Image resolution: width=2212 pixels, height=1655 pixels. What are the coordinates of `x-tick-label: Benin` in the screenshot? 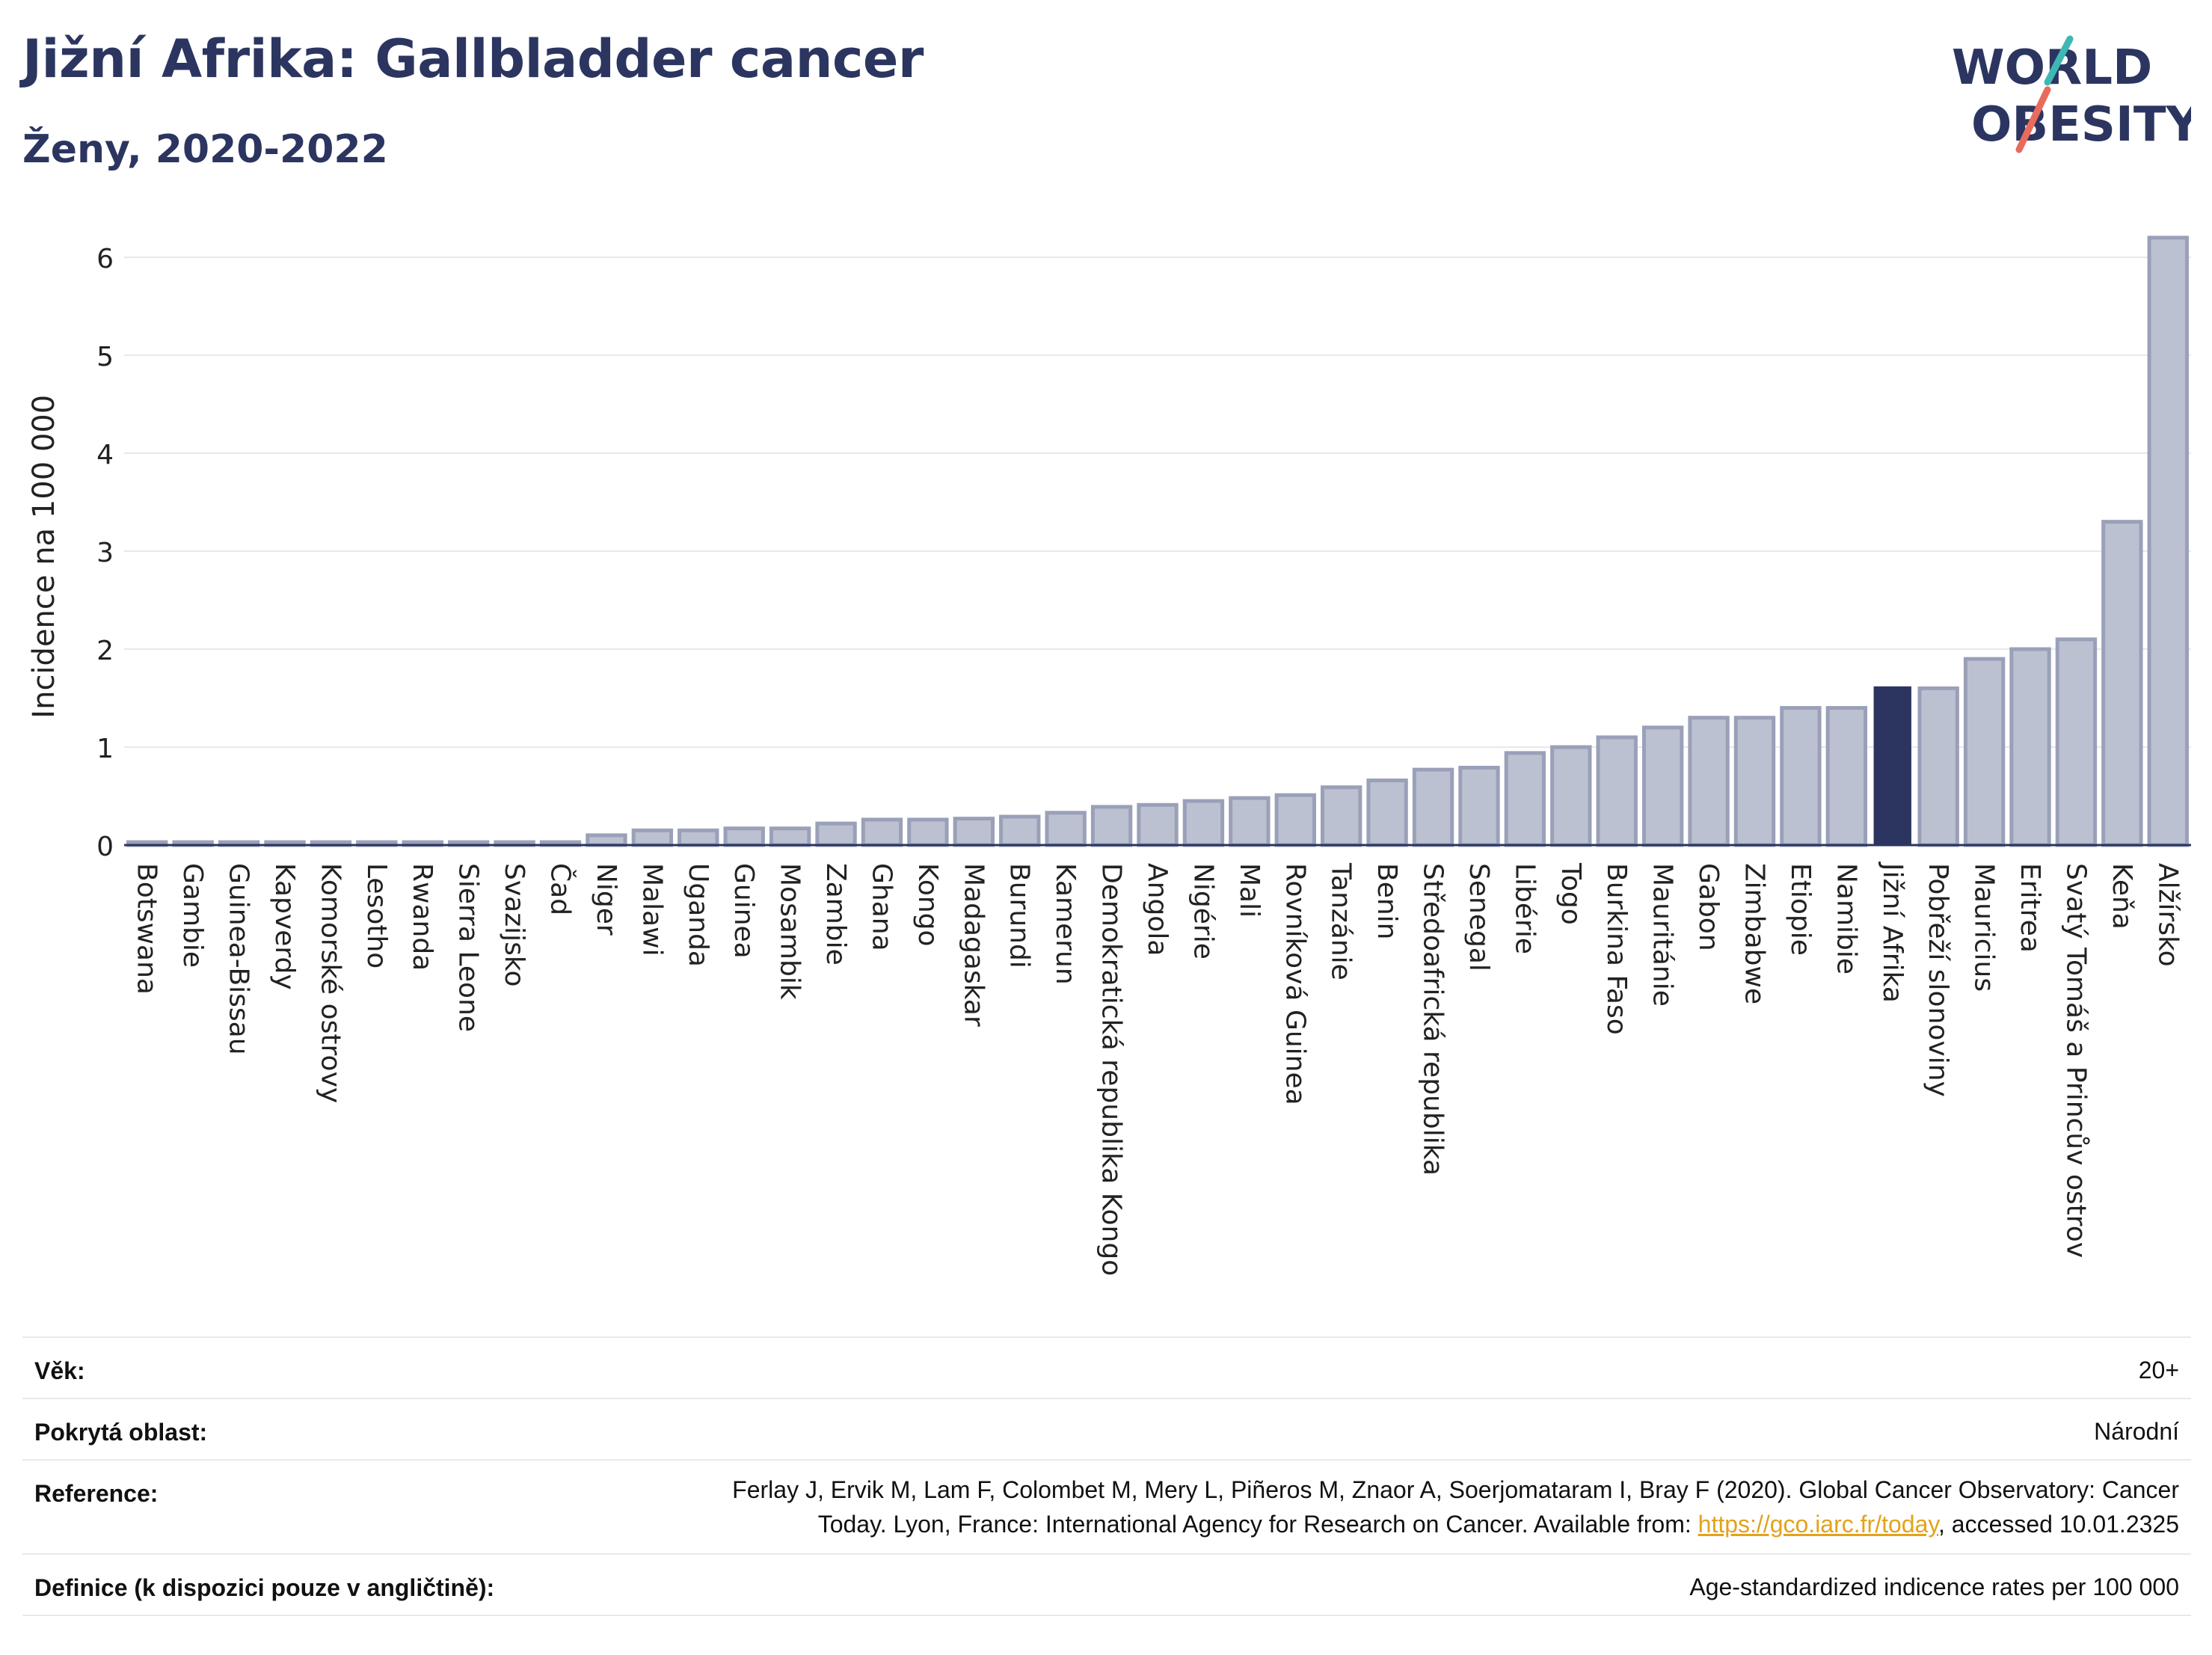 It's located at (1386, 901).